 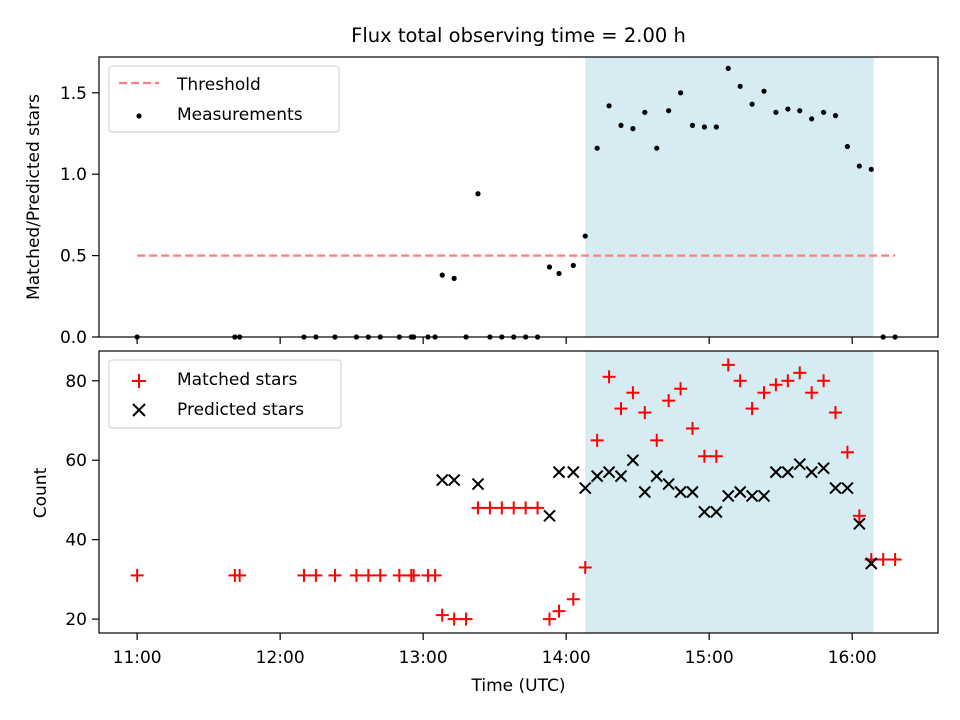 I want to click on bottom-y-tick-label: 20, so click(x=76, y=620).